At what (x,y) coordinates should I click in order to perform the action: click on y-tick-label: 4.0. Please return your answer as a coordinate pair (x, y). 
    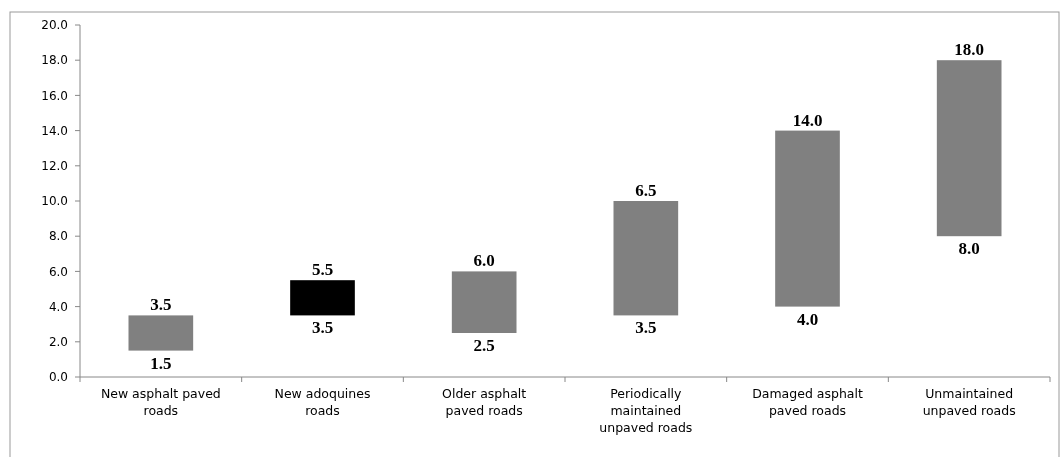
    Looking at the image, I should click on (58, 306).